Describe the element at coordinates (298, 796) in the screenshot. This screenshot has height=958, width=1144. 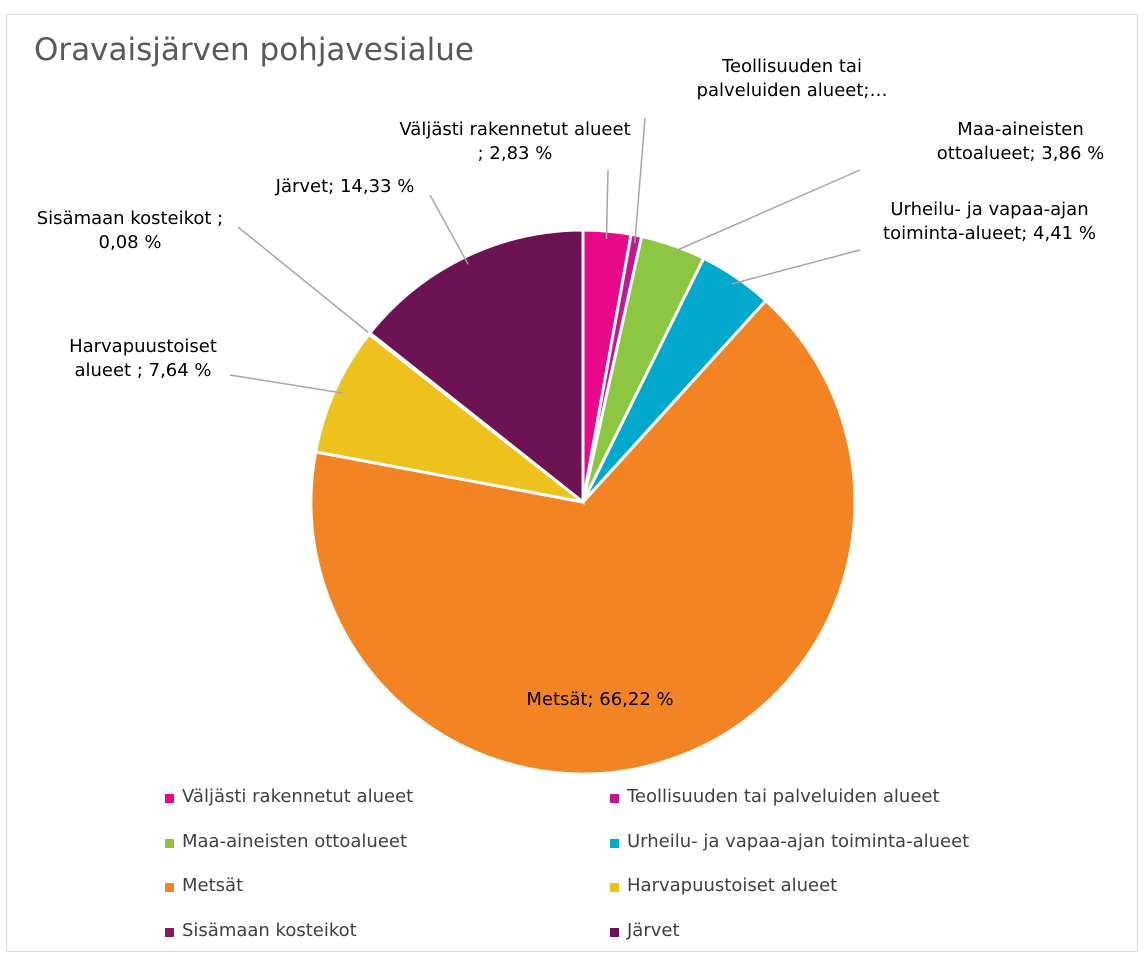
I see `legend-label: Väljästi rakennetut alueet` at that location.